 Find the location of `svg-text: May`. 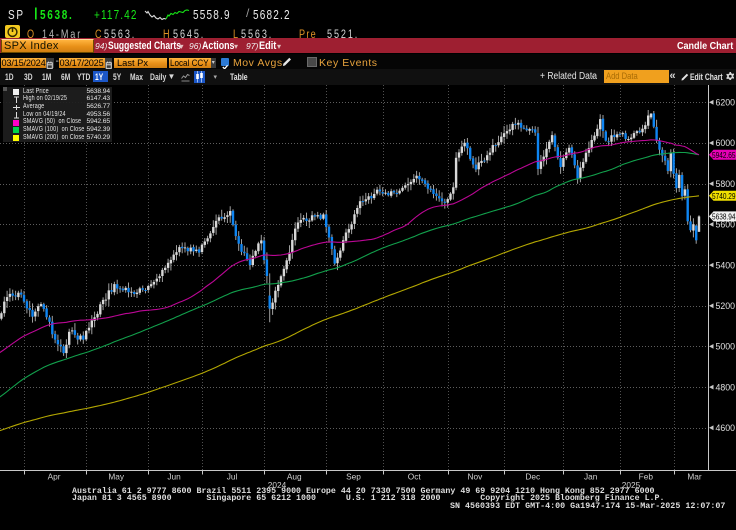

svg-text: May is located at coordinates (116, 477).